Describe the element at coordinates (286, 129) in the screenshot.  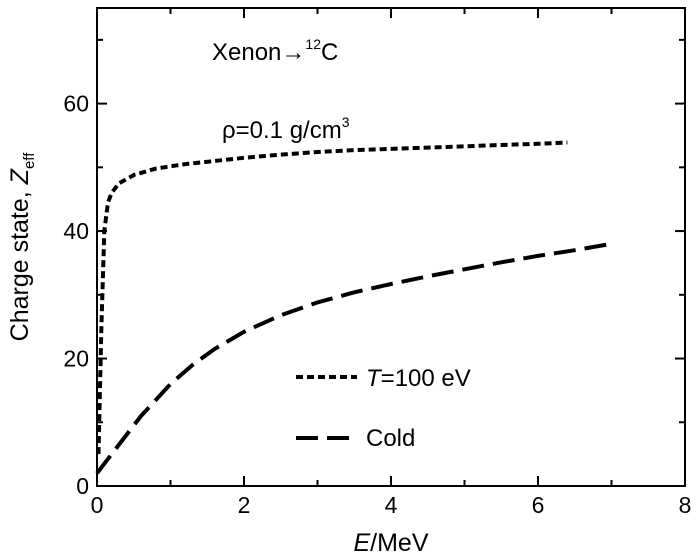
I see `density-annotation: ρ=0.1 g/cm3` at that location.